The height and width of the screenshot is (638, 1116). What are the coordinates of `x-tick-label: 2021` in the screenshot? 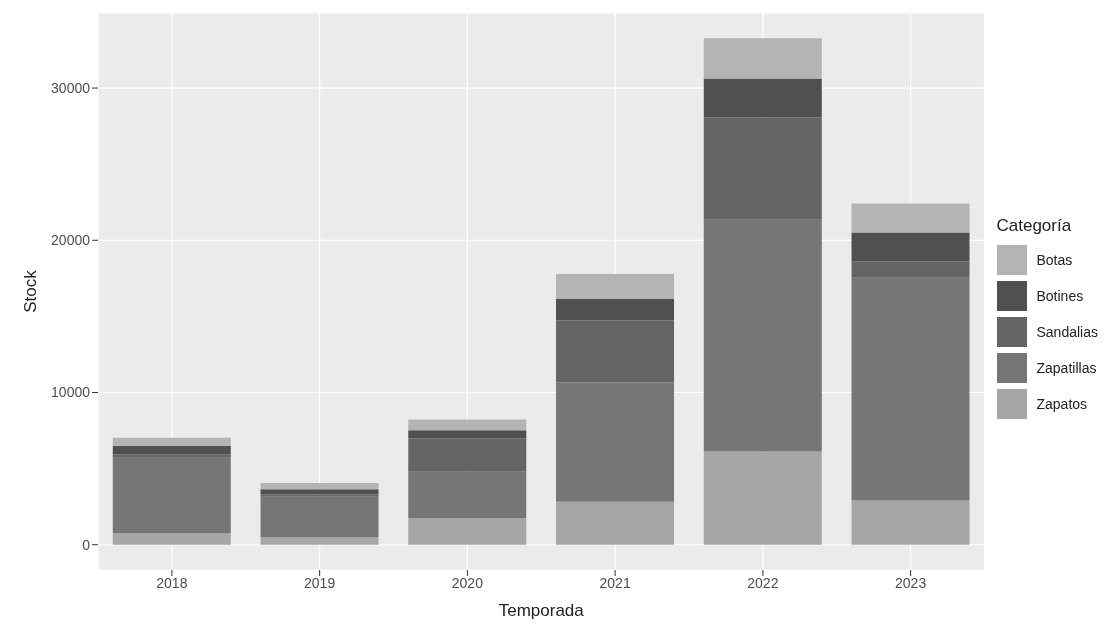 It's located at (615, 582).